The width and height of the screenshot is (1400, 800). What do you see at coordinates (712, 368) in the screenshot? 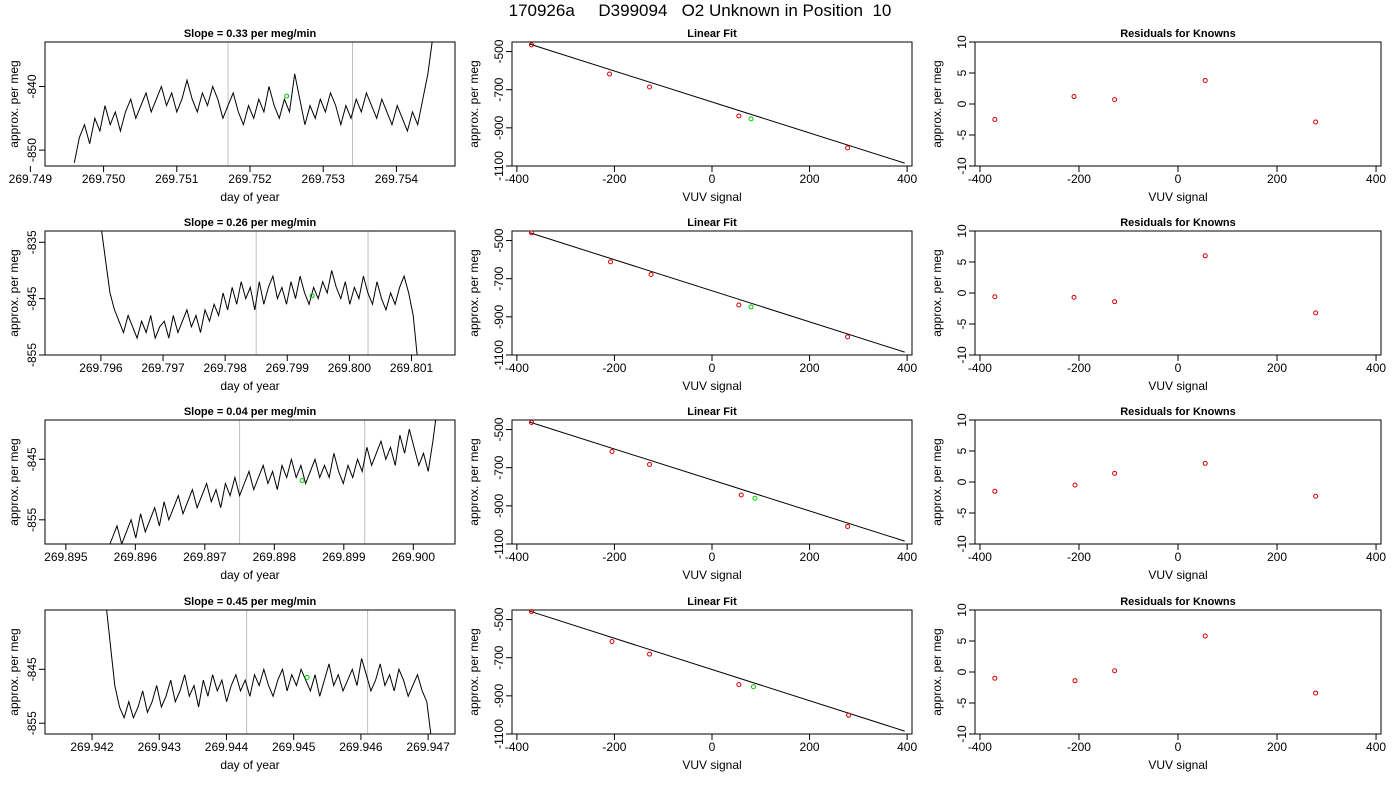
I see `panel-5-x-tick-label: 0` at bounding box center [712, 368].